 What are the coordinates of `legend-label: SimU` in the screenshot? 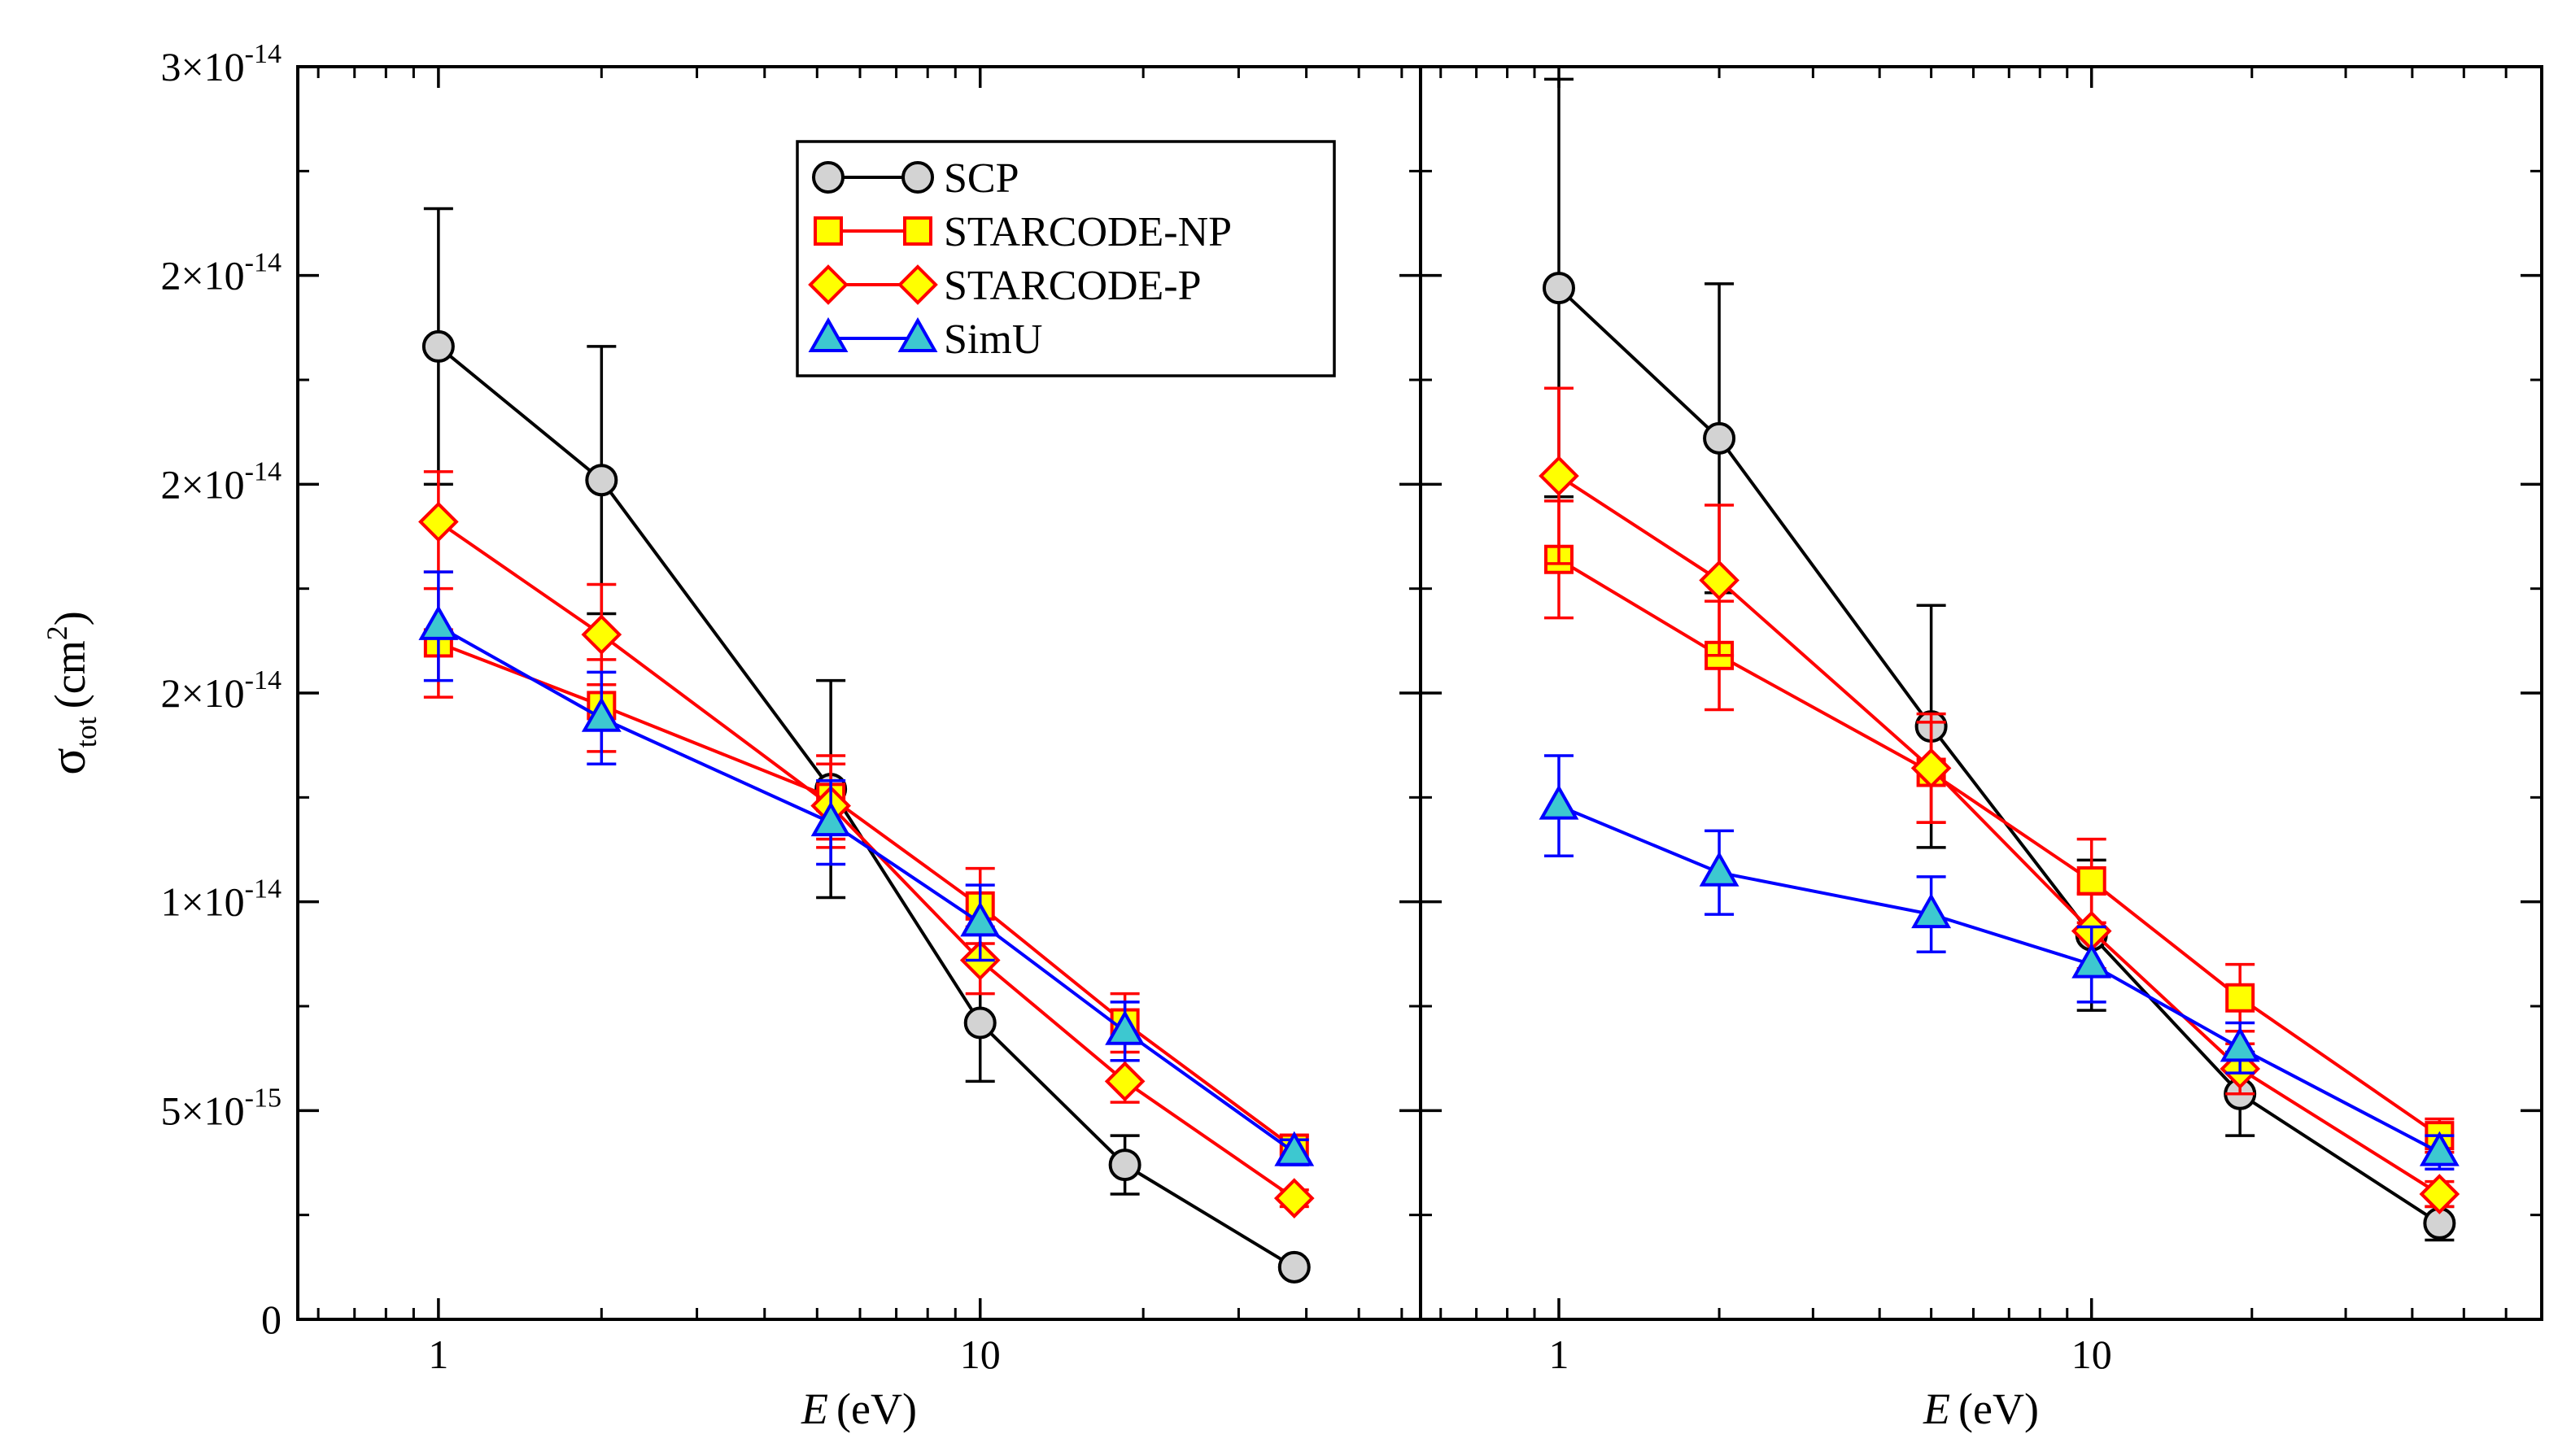 It's located at (993, 340).